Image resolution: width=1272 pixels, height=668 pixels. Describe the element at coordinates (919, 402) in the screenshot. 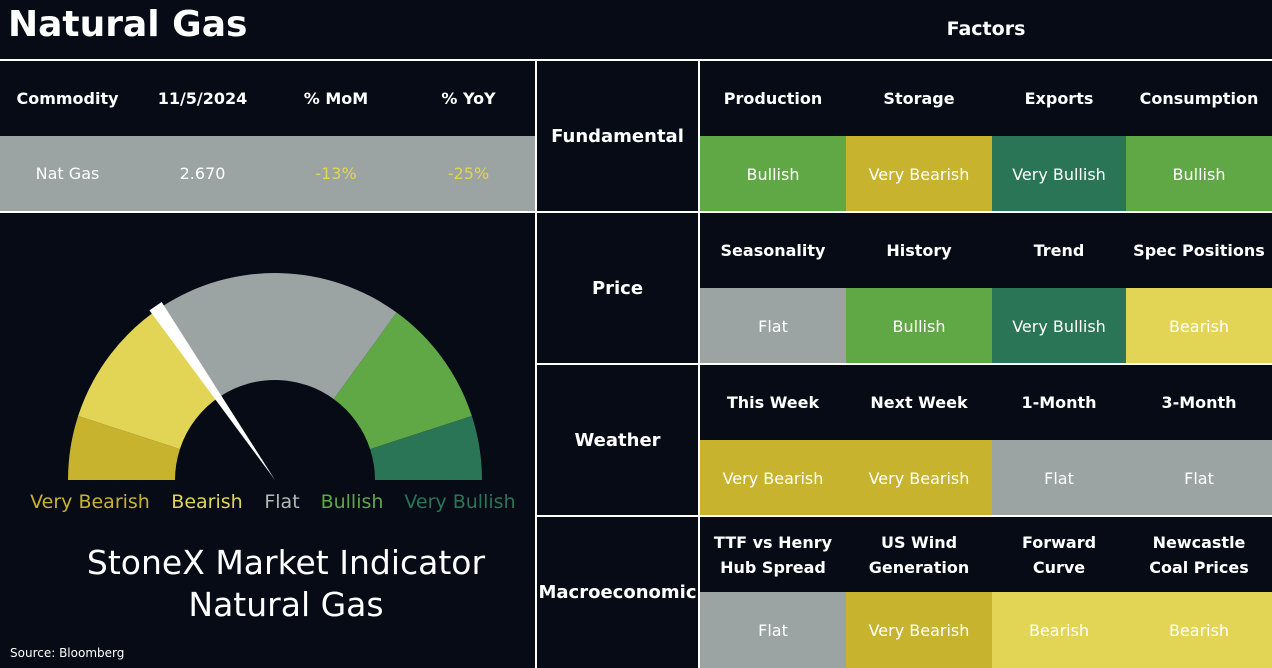

I see `factor-label: Next Week` at that location.